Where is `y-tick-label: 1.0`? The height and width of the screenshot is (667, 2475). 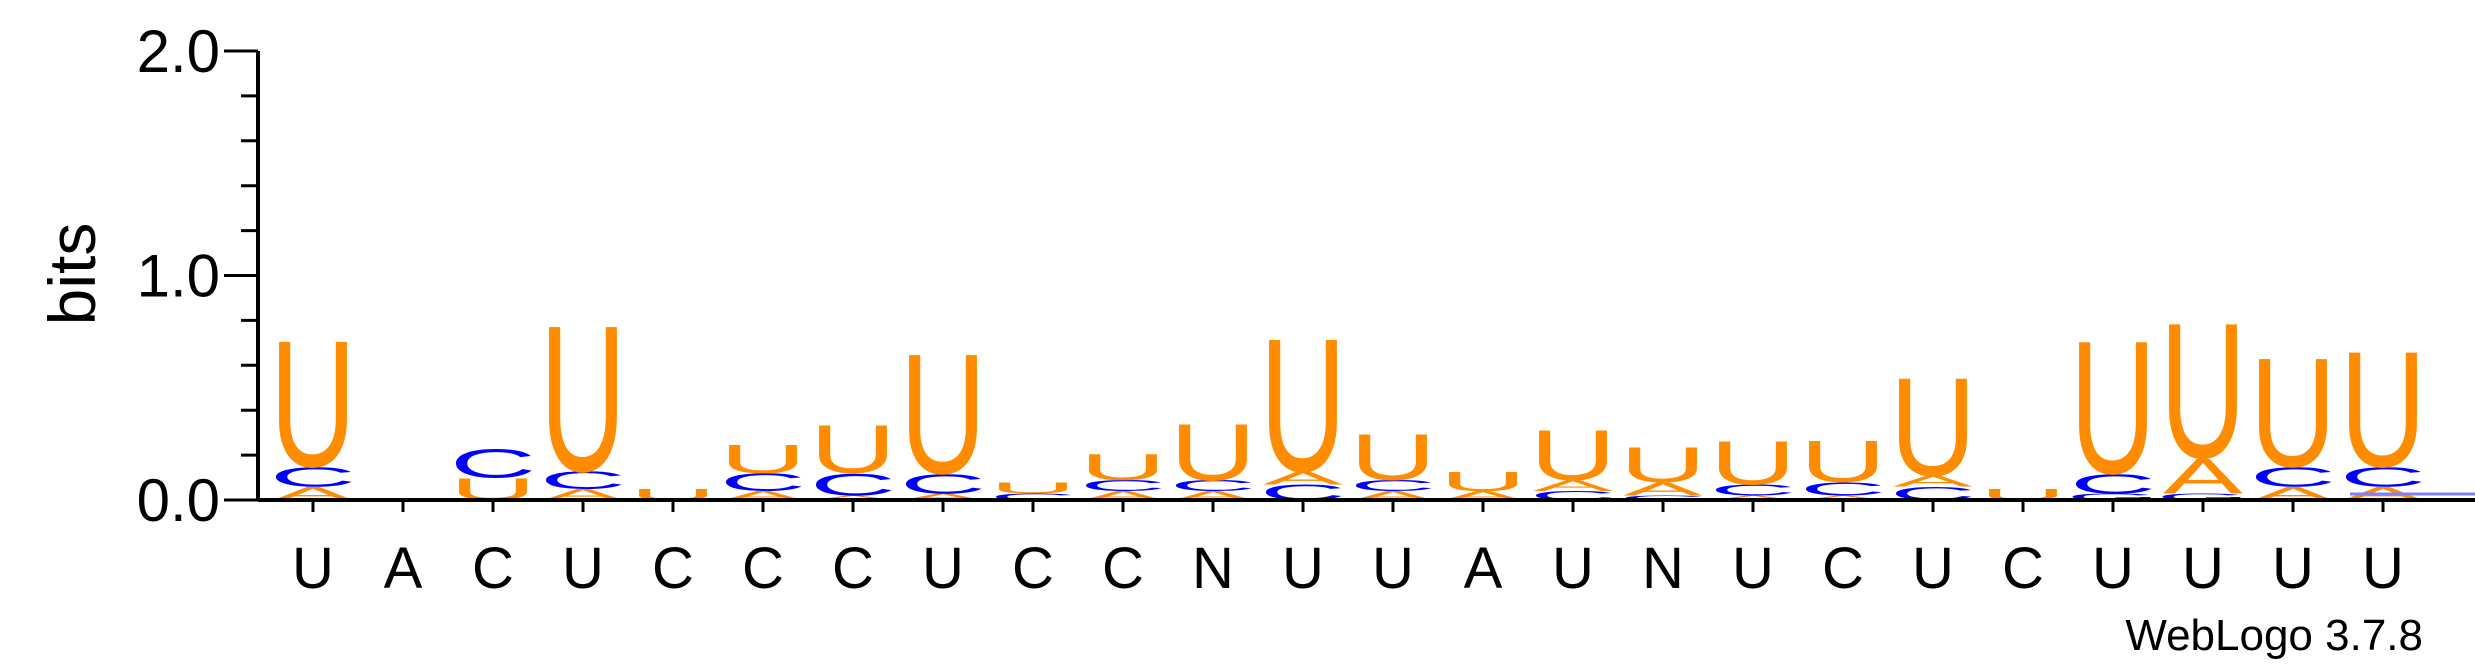
y-tick-label: 1.0 is located at coordinates (178, 276).